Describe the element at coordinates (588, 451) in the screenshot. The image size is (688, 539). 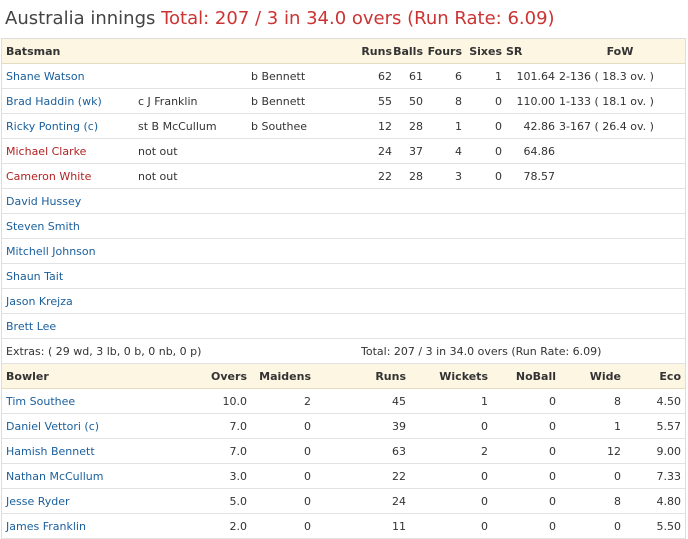
I see `wide-cell: 12` at that location.